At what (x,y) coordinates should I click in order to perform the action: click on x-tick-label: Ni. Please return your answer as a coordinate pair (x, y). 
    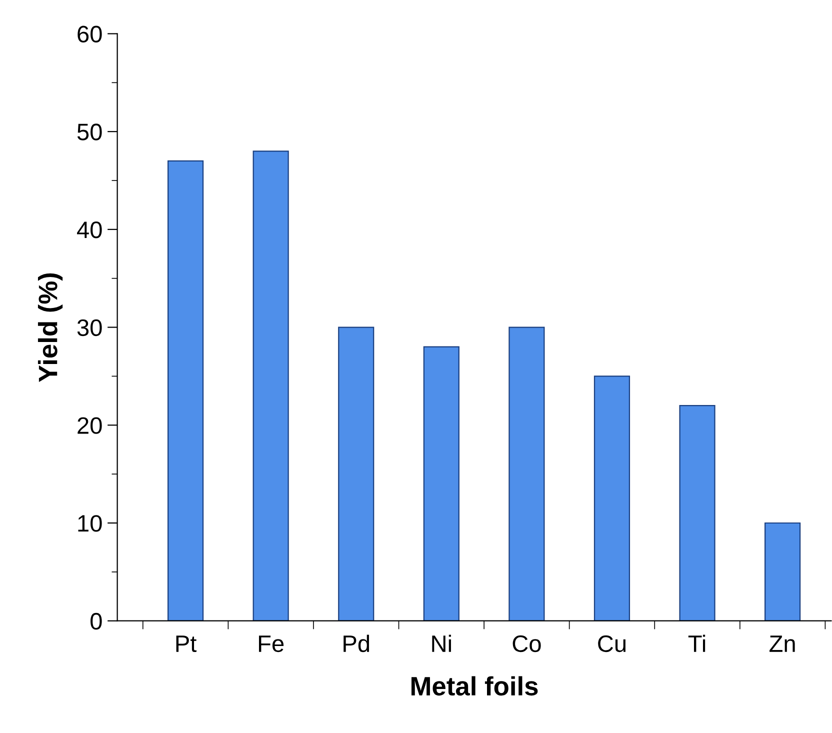
    Looking at the image, I should click on (441, 643).